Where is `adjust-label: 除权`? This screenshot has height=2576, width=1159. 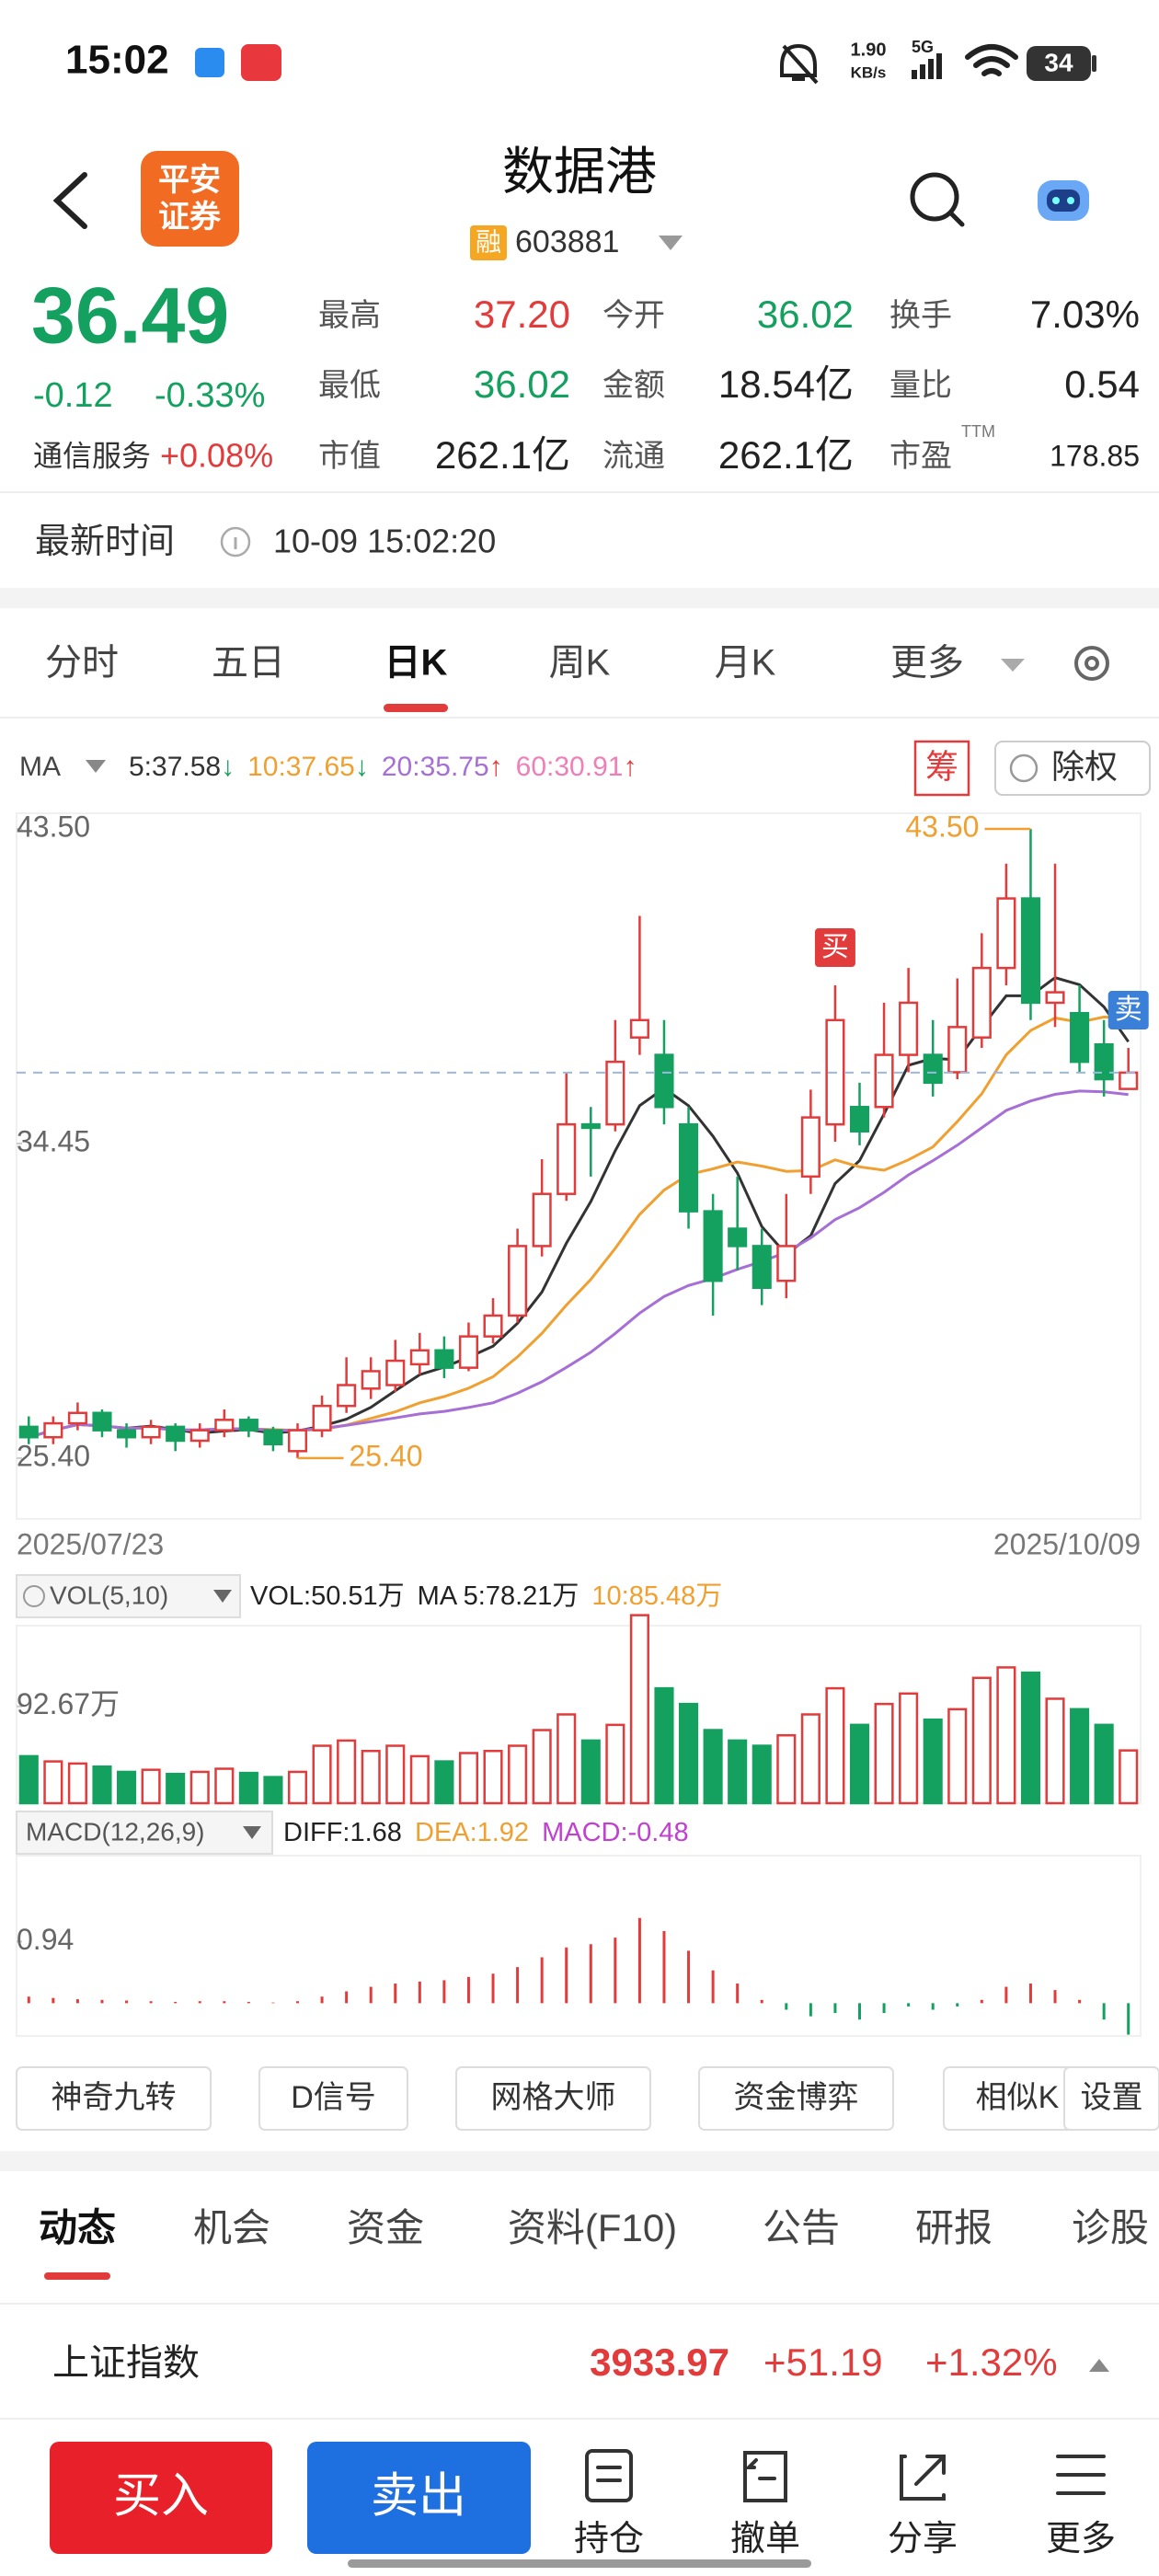 adjust-label: 除权 is located at coordinates (1084, 767).